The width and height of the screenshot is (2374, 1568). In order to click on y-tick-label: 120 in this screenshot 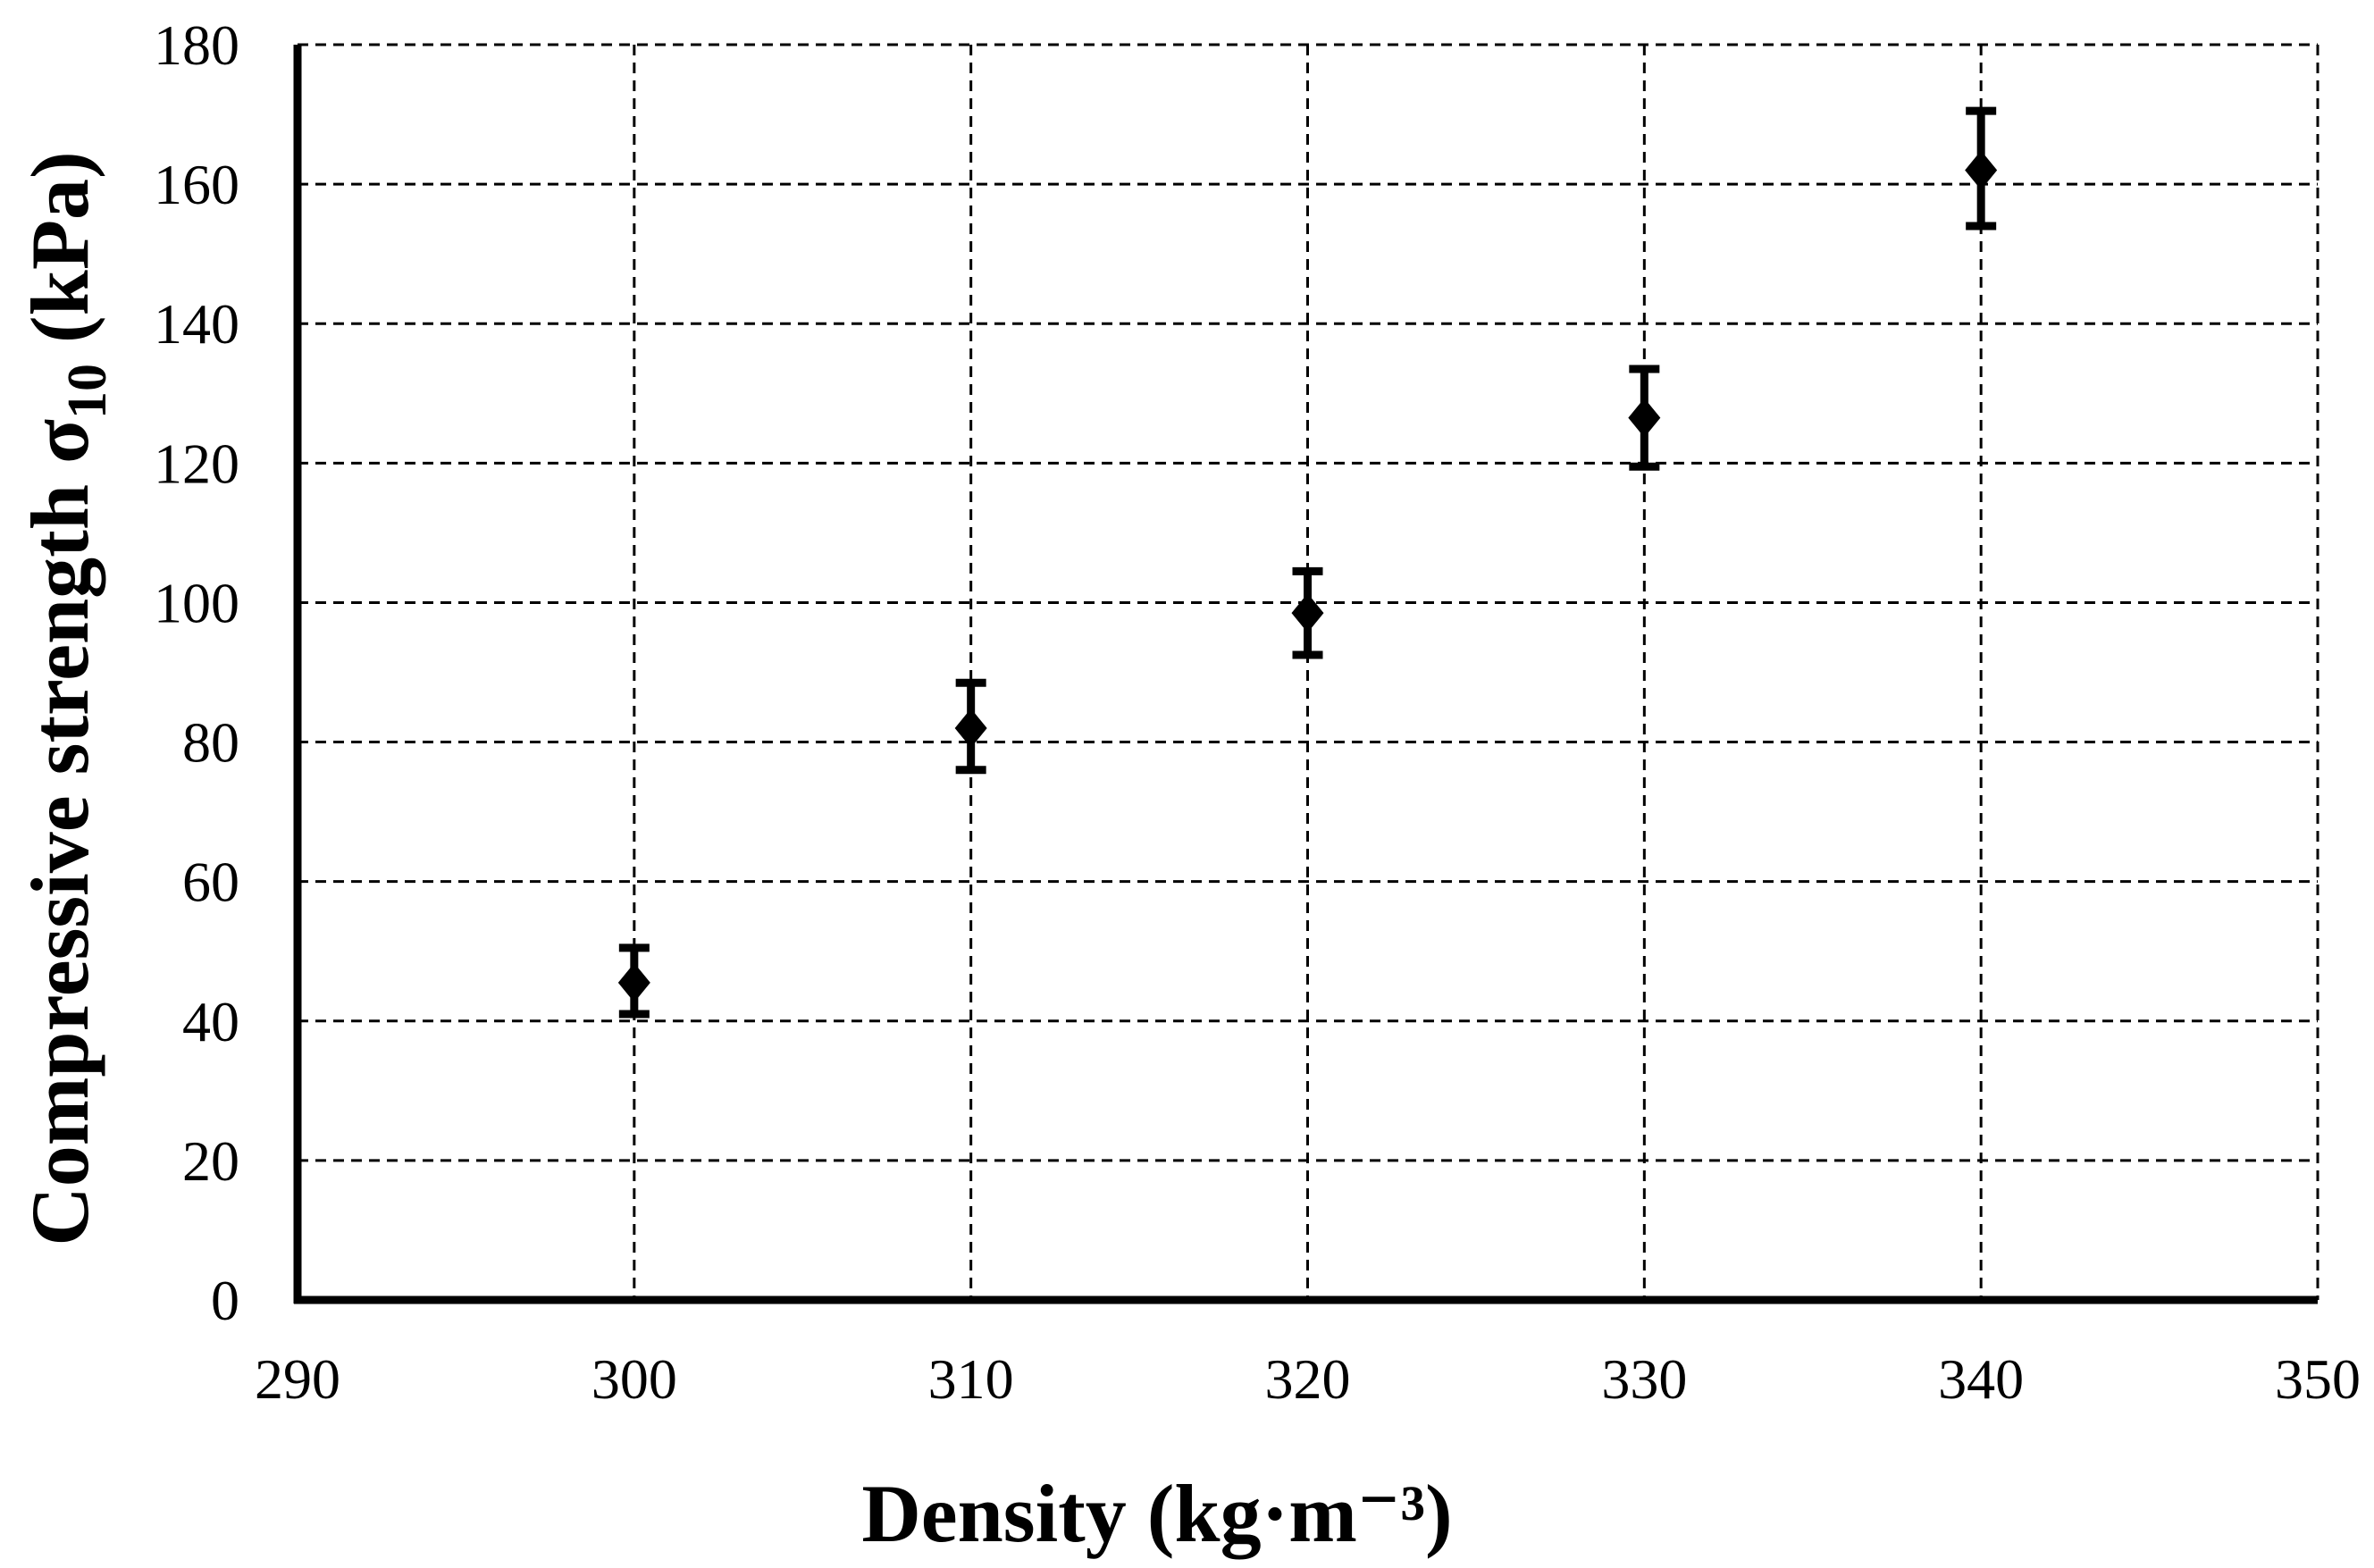, I will do `click(196, 463)`.